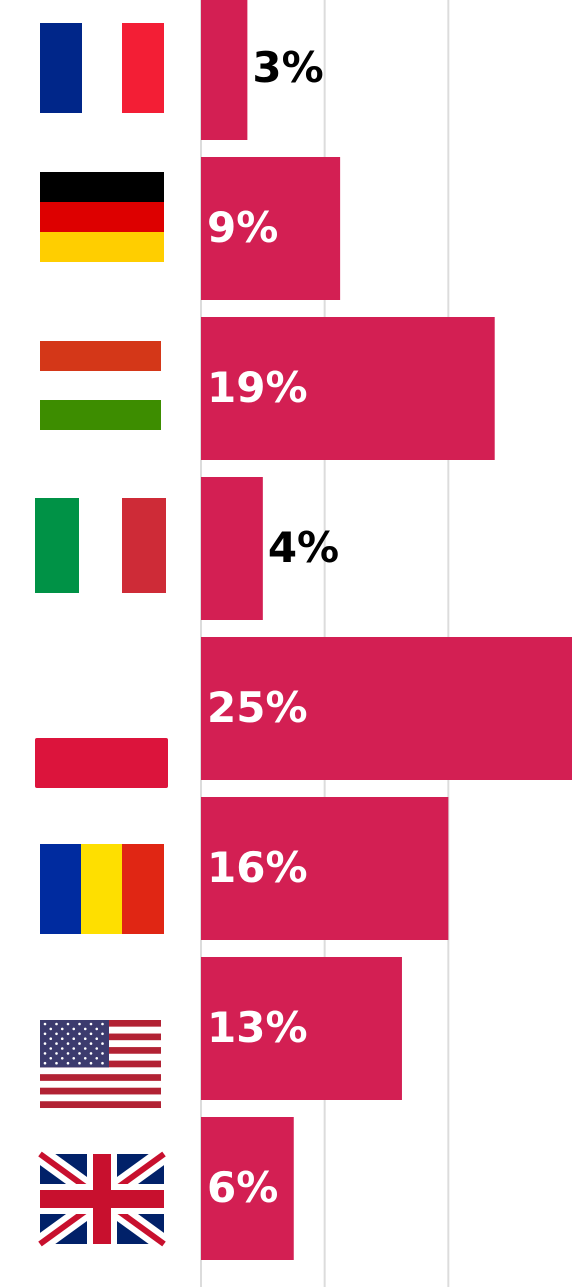 The height and width of the screenshot is (1287, 572). I want to click on flag-poland, so click(101, 763).